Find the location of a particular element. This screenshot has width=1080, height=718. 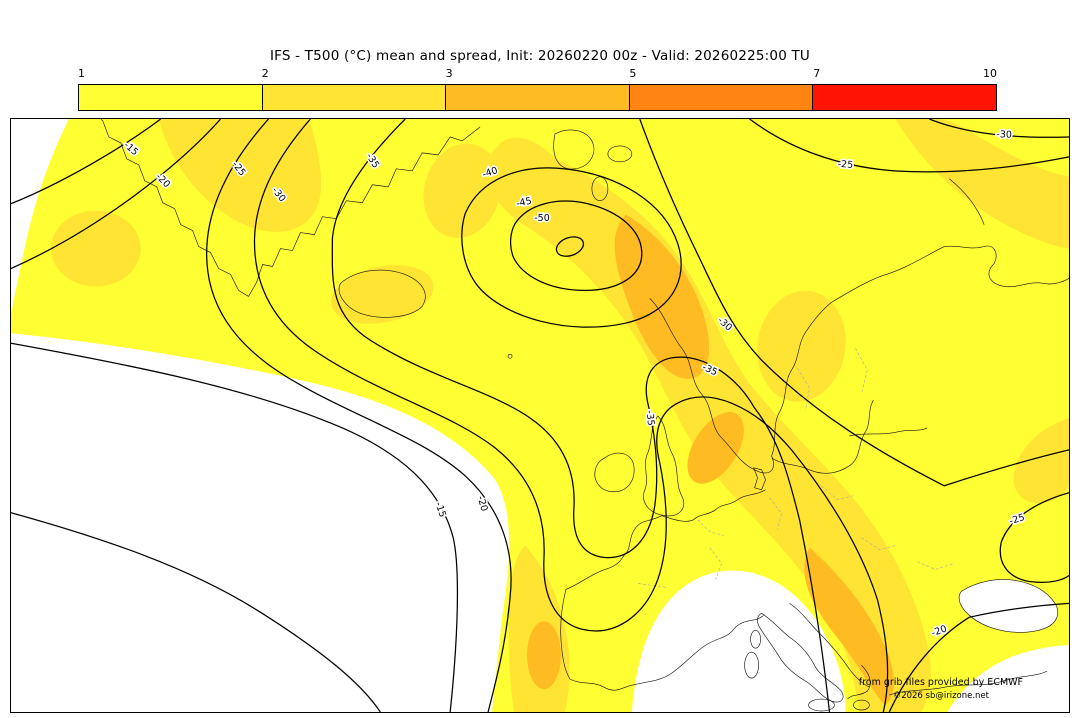

contour-minus-45-closed is located at coordinates (576, 246).